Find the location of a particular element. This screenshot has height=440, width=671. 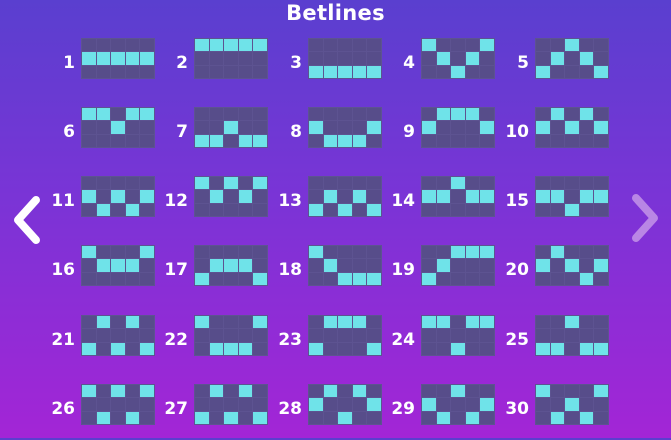

betline-9: 9 is located at coordinates (435, 135).